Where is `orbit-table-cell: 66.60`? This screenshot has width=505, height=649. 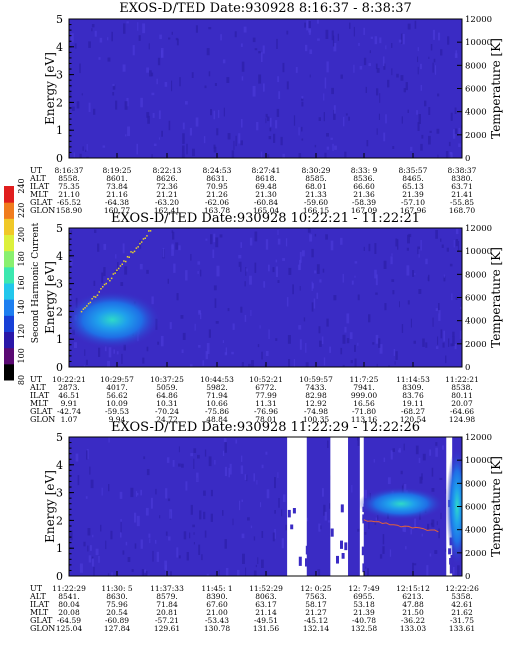
orbit-table-cell: 66.60 is located at coordinates (364, 186).